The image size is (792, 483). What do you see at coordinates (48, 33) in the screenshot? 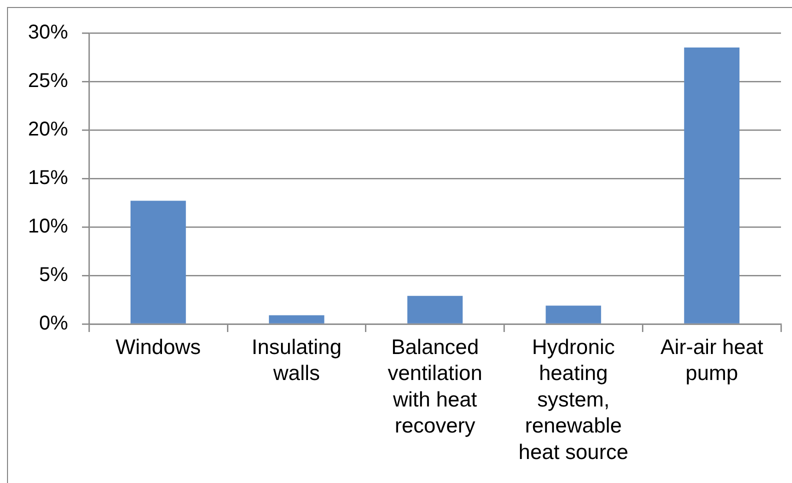
I see `y-tick-label: 30%` at bounding box center [48, 33].